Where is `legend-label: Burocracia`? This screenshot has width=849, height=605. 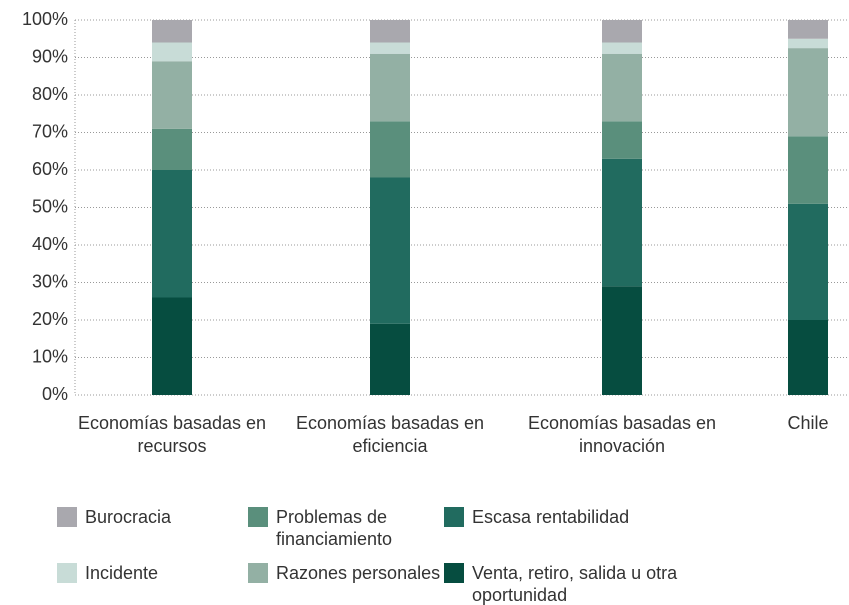
legend-label: Burocracia is located at coordinates (128, 517).